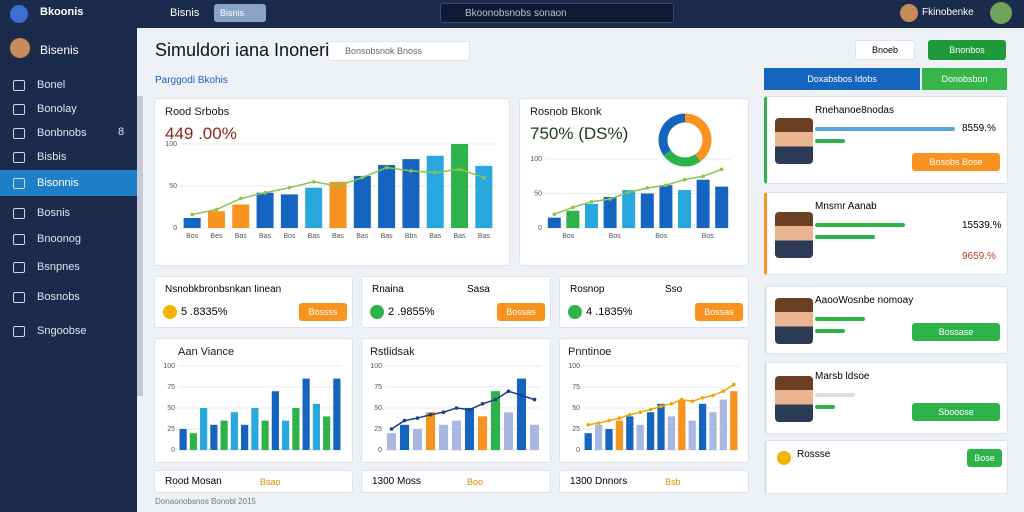 This screenshot has width=1024, height=512. What do you see at coordinates (201, 133) in the screenshot?
I see `headline: 449 .00%` at bounding box center [201, 133].